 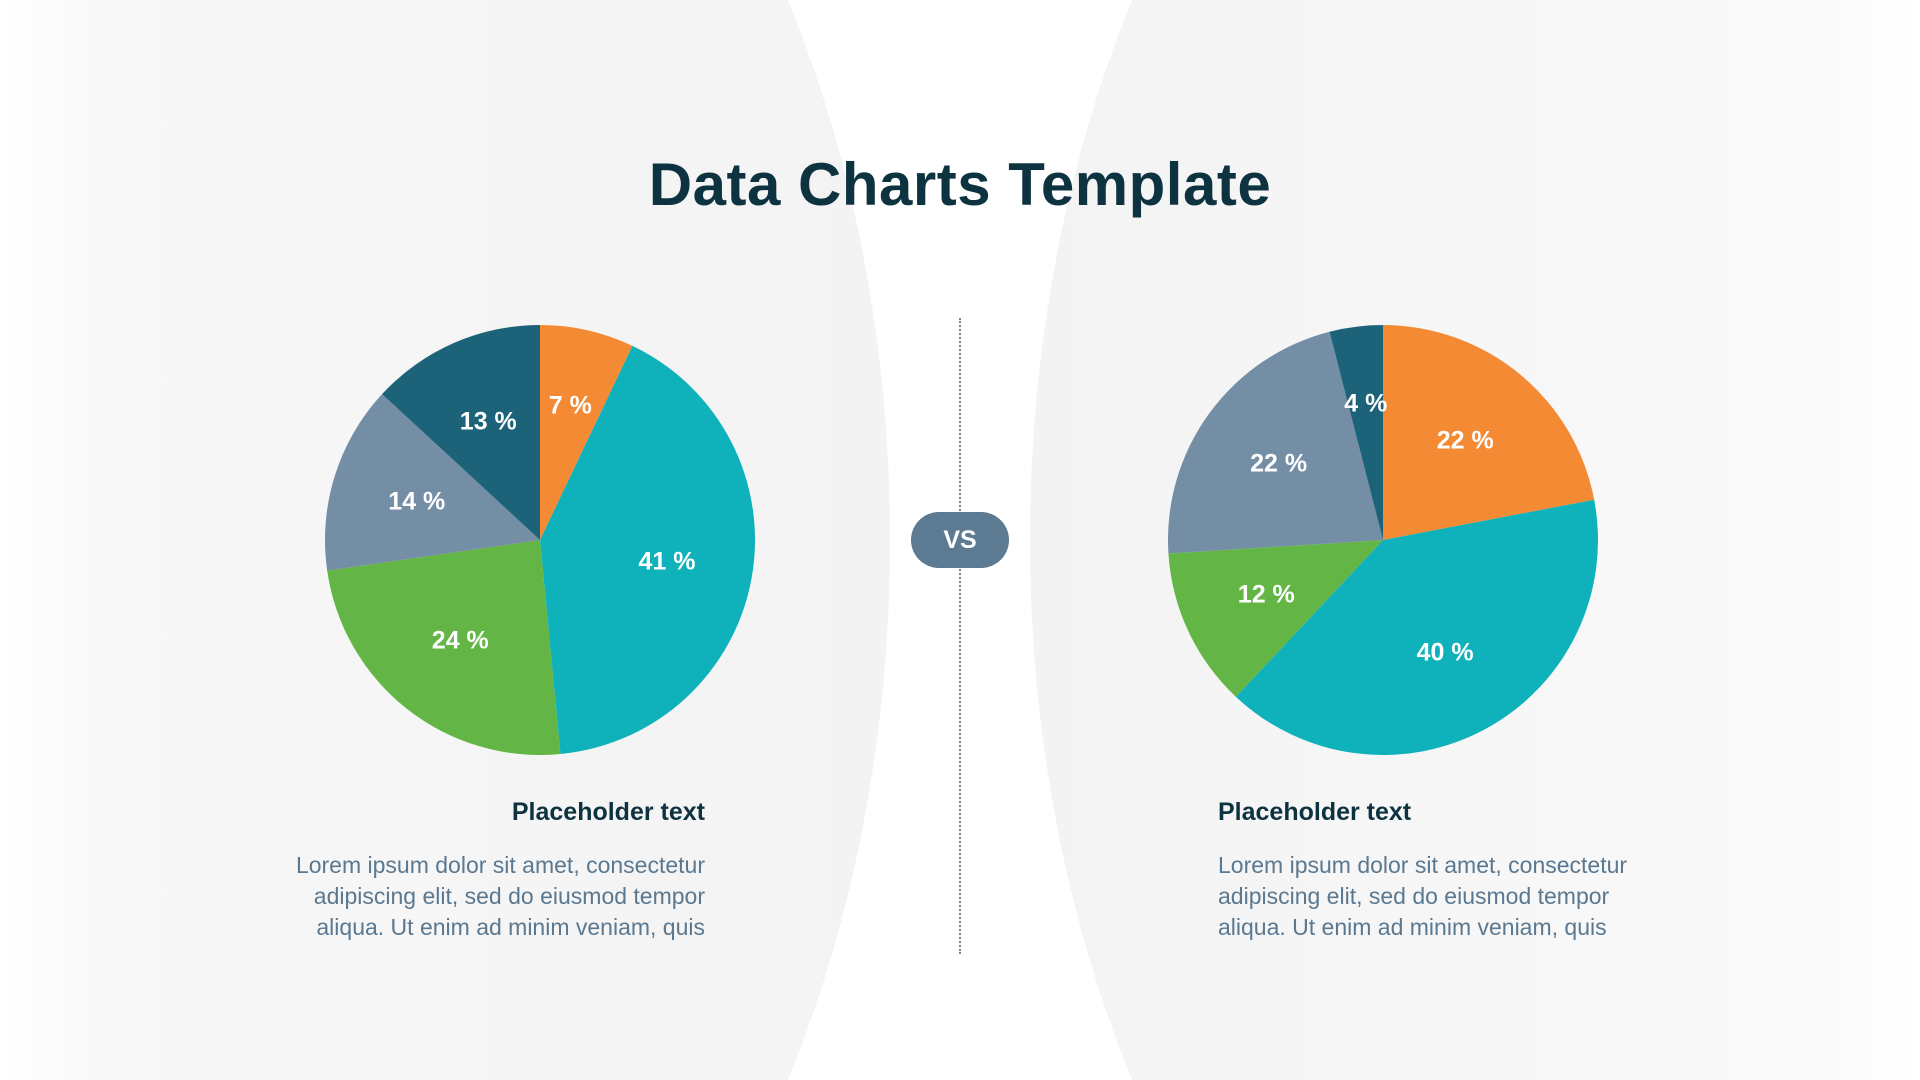 I want to click on pie-label: 24 %, so click(x=460, y=640).